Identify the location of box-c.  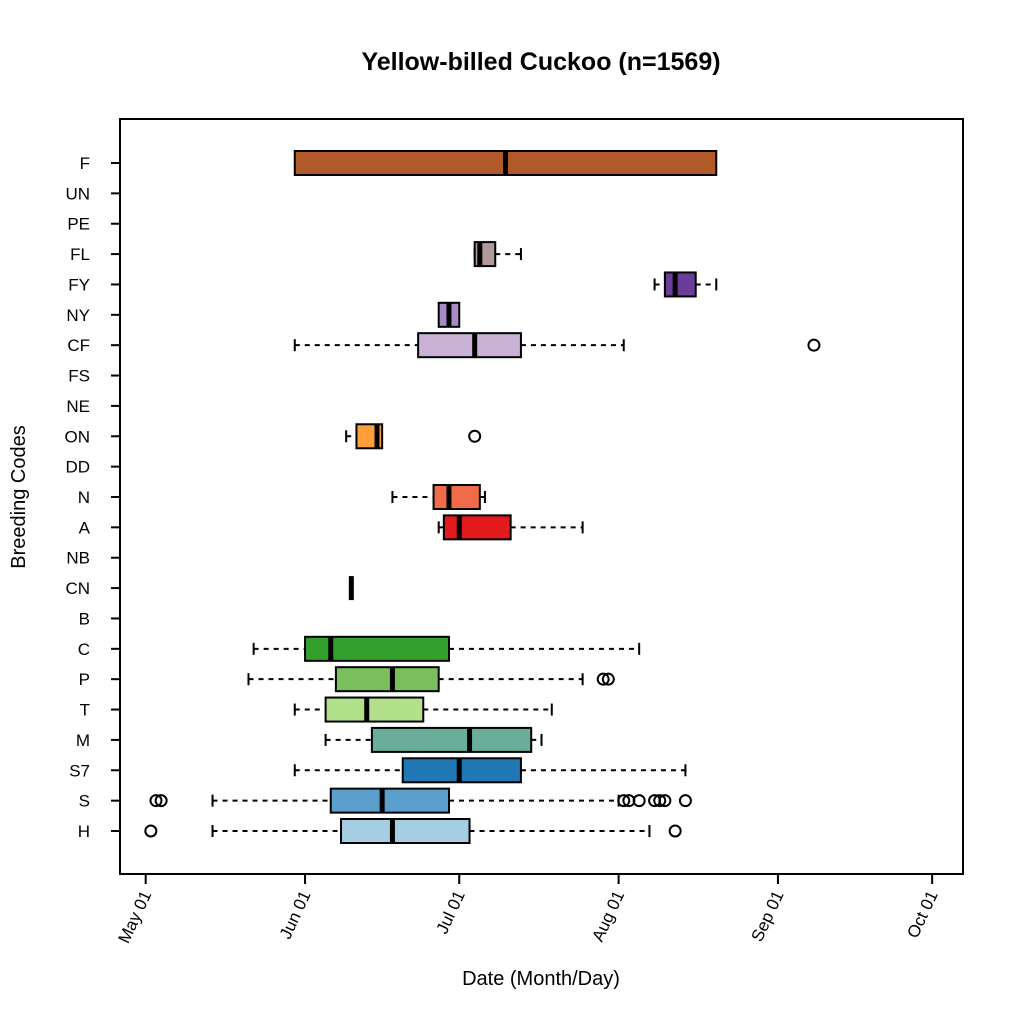
(446, 648).